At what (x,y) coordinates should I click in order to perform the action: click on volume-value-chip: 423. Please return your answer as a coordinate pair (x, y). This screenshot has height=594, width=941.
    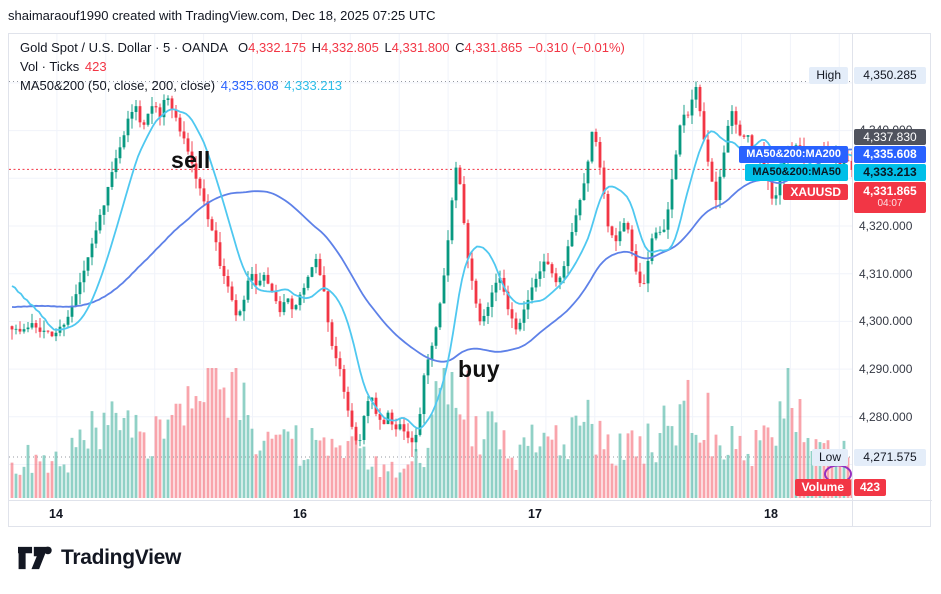
    Looking at the image, I should click on (870, 487).